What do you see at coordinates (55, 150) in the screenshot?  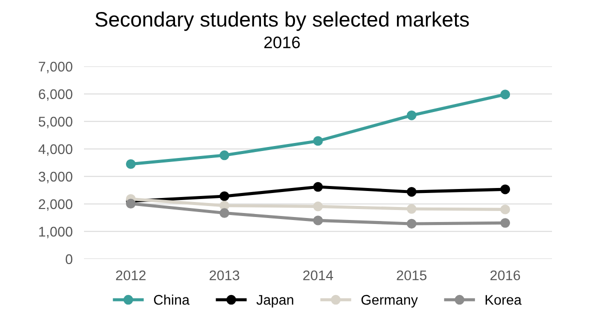 I see `y-tick-label: 4,000` at bounding box center [55, 150].